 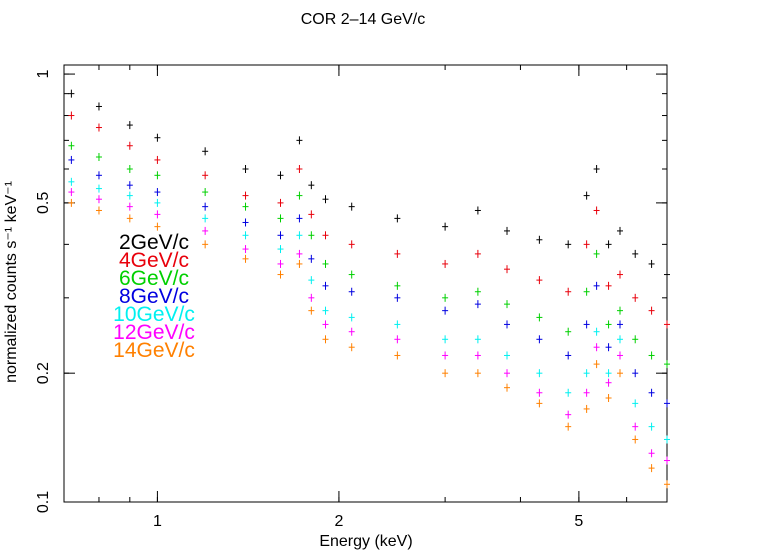 What do you see at coordinates (154, 242) in the screenshot?
I see `legend-entry: 2GeV/c` at bounding box center [154, 242].